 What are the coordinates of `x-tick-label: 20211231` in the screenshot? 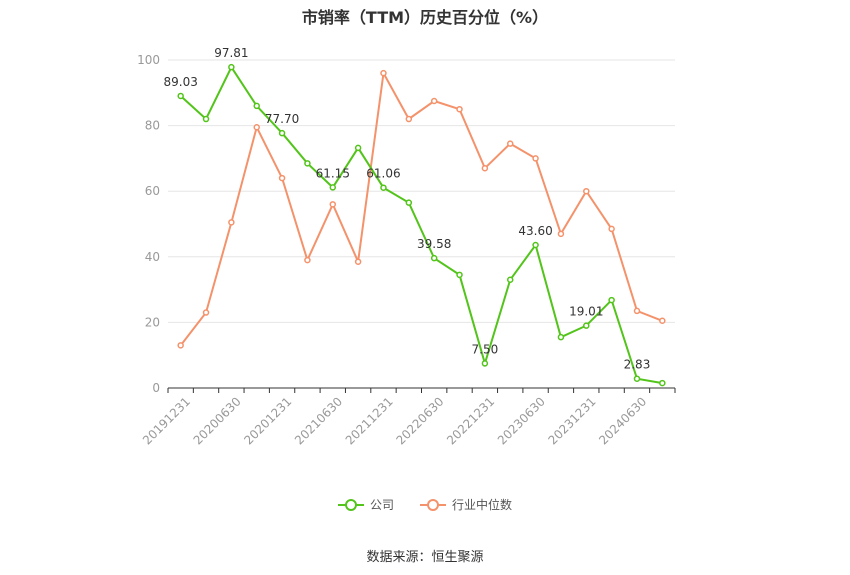 It's located at (369, 420).